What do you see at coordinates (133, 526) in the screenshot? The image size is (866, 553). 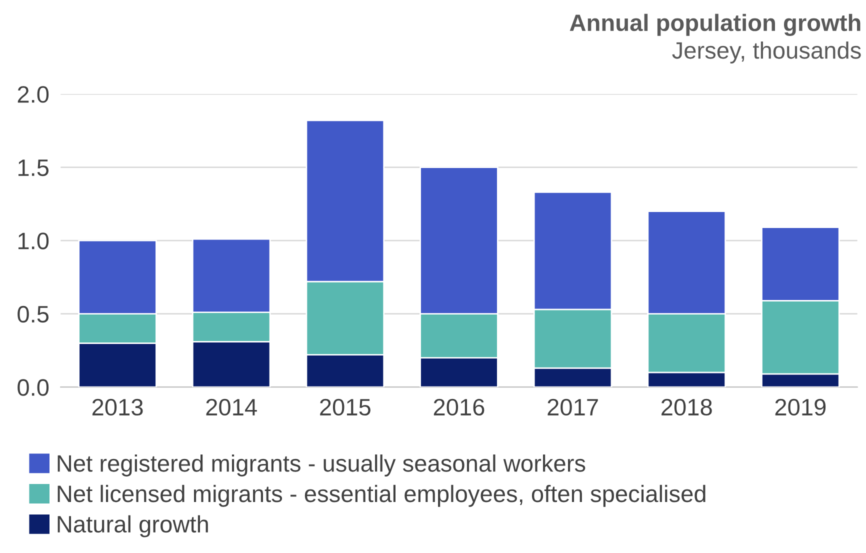 I see `legend-label: Natural growth` at bounding box center [133, 526].